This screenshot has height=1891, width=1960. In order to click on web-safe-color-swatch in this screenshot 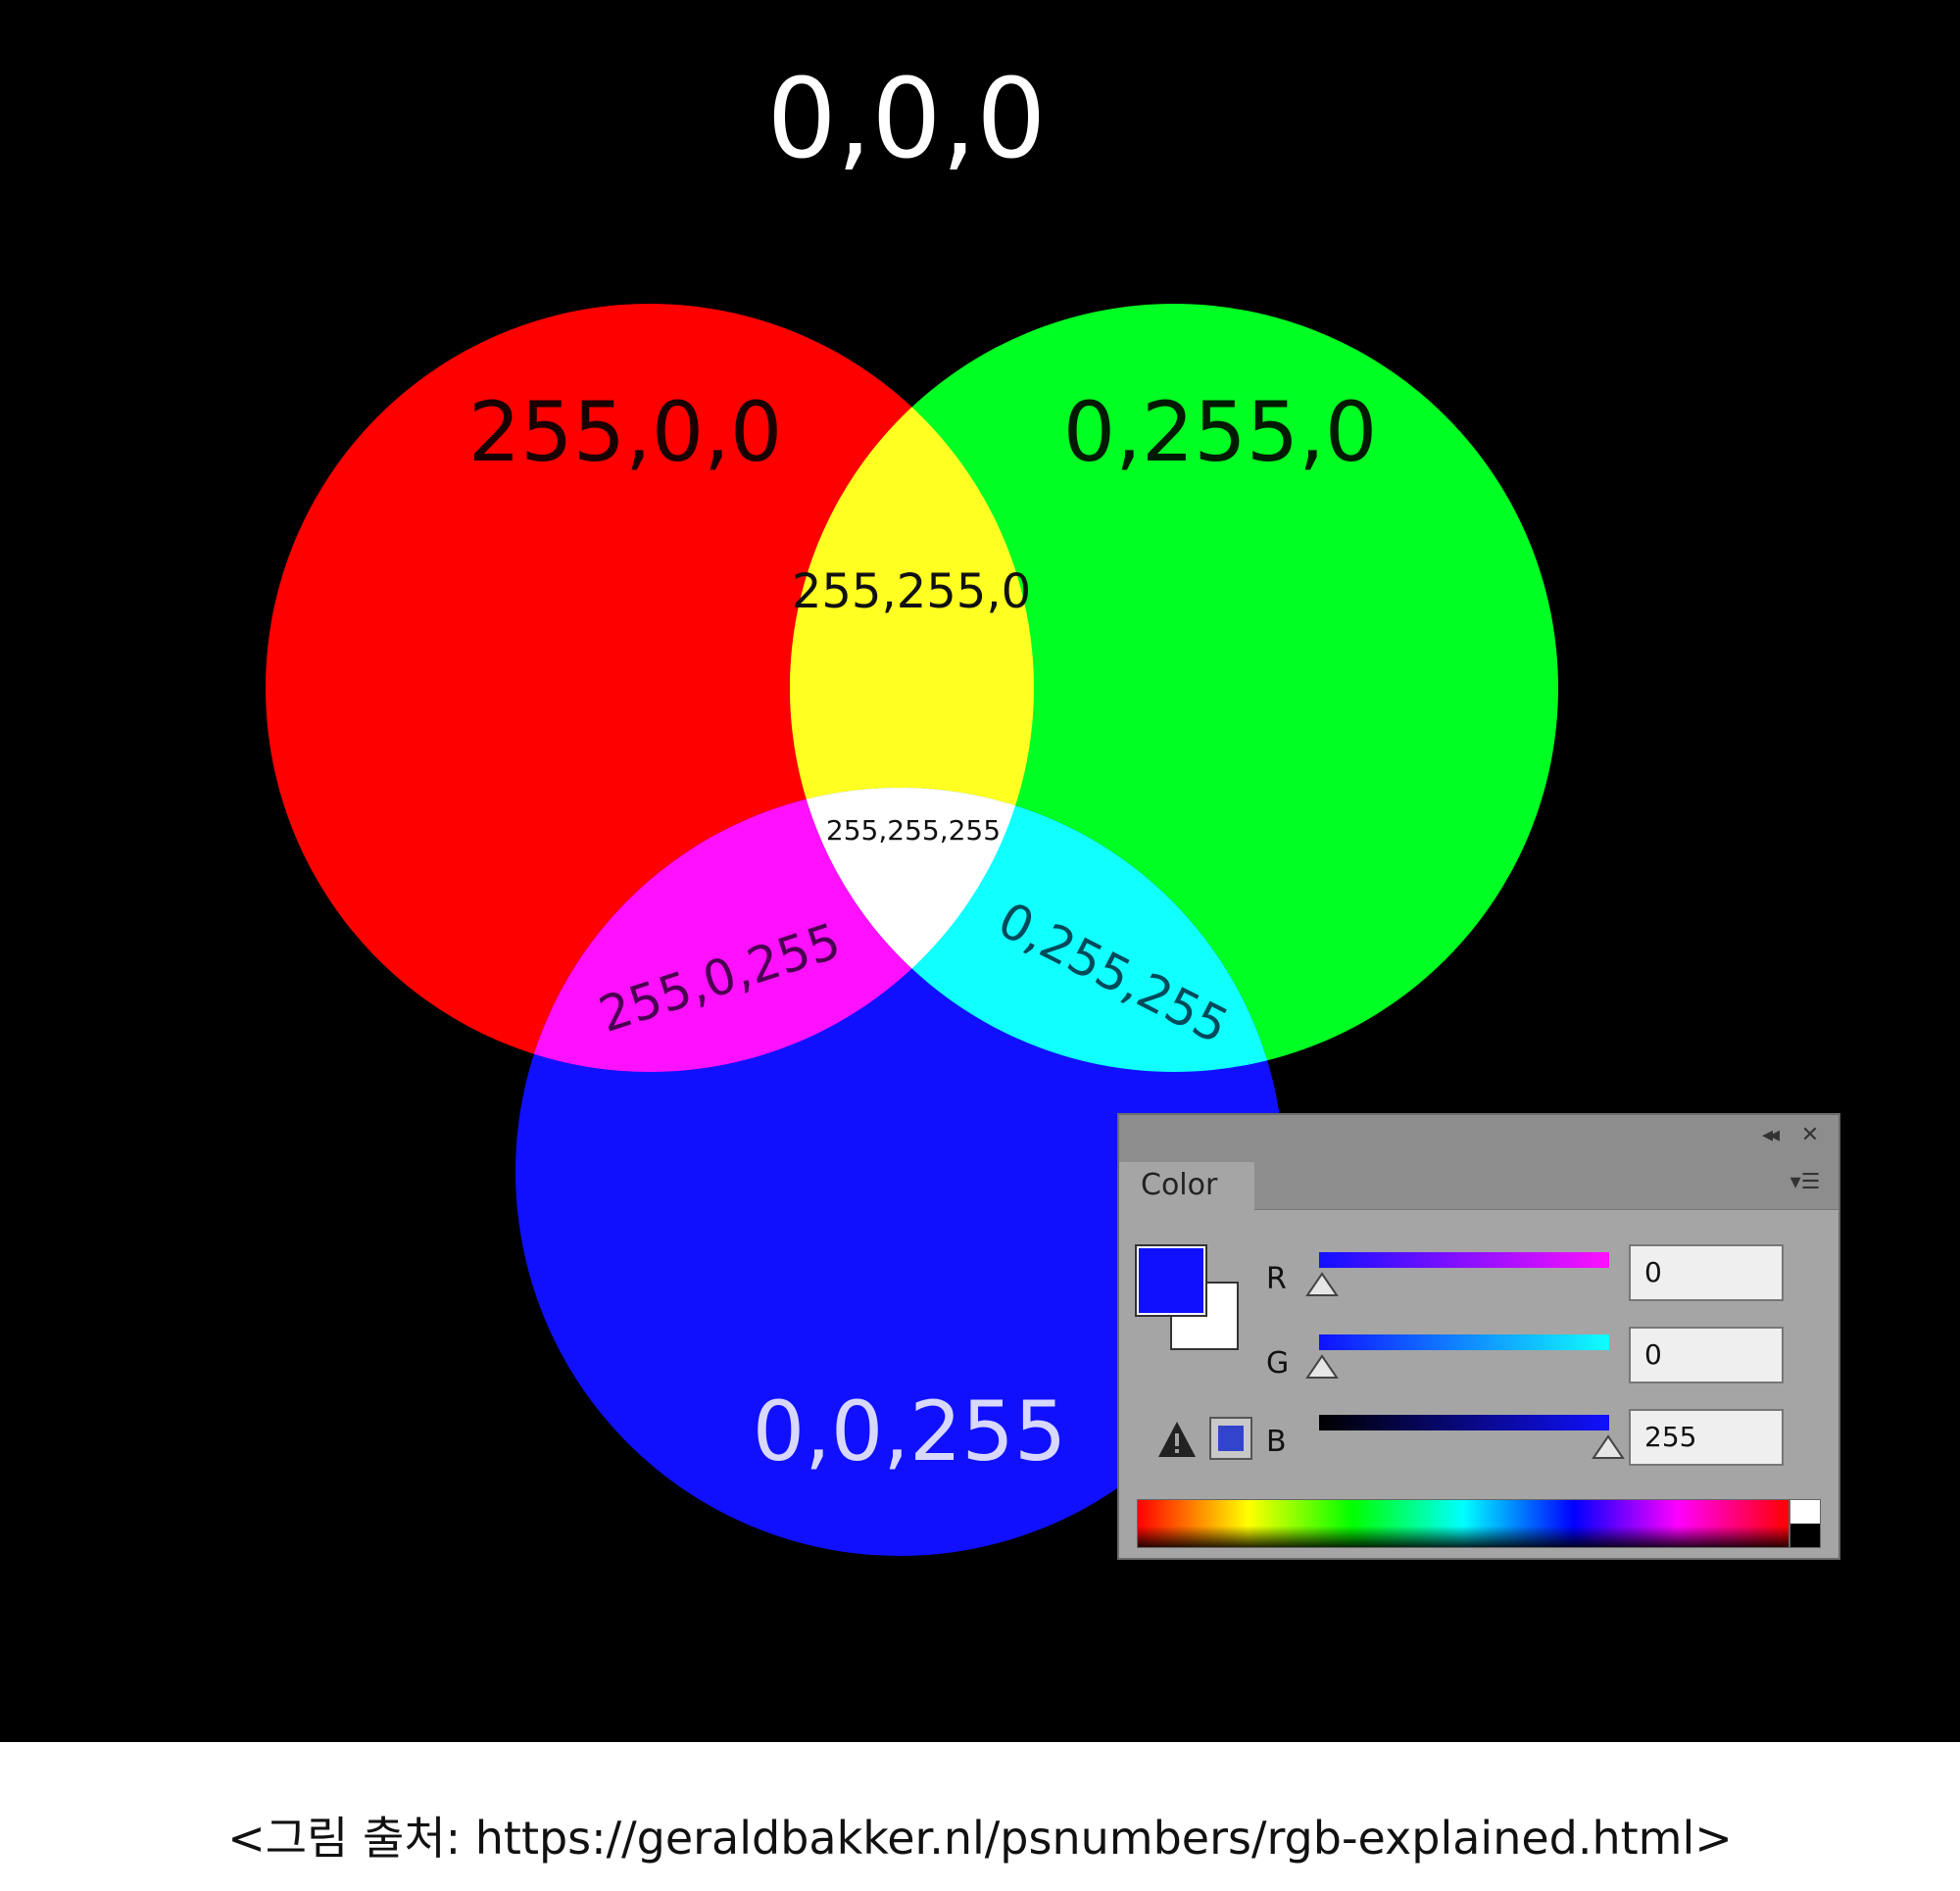, I will do `click(1230, 1438)`.